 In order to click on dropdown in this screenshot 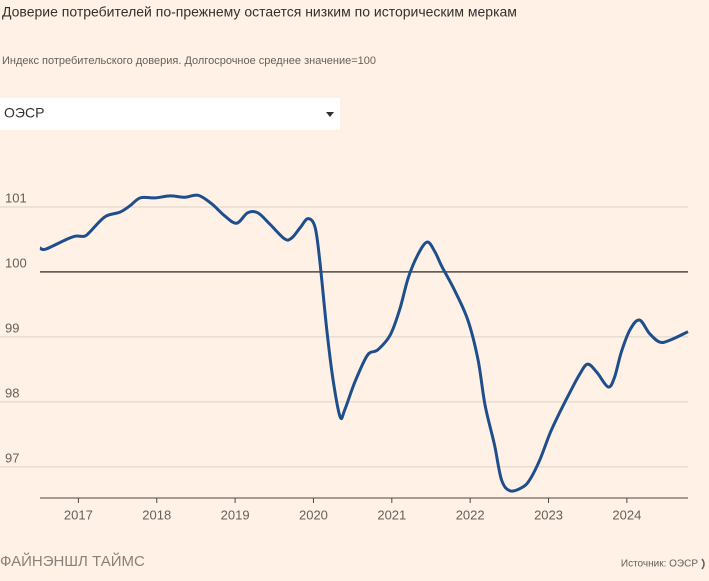, I will do `click(170, 114)`.